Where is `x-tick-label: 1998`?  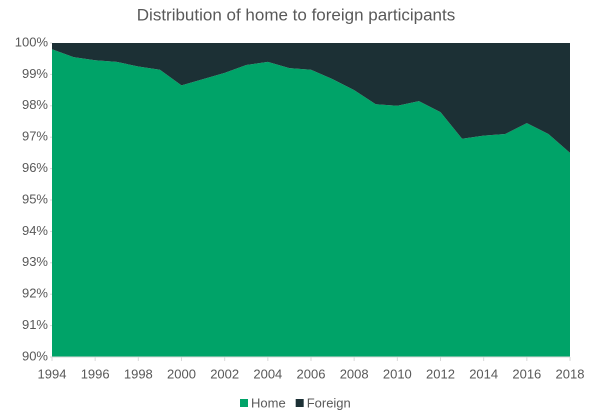
x-tick-label: 1998 is located at coordinates (138, 373).